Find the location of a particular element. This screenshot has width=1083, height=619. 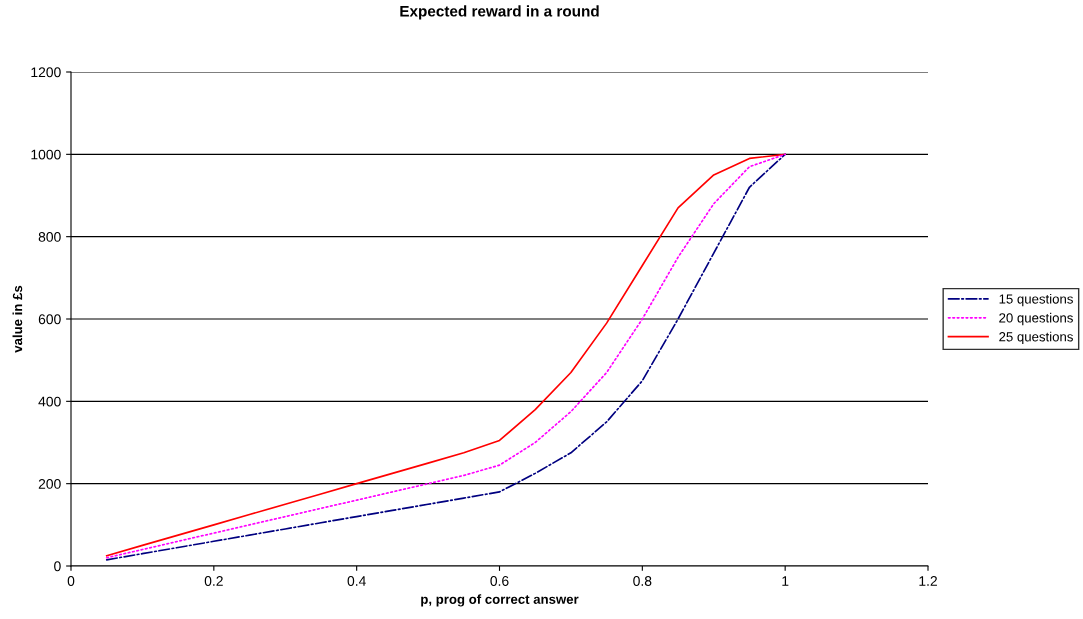

x-tick-label: 0.4 is located at coordinates (356, 581).